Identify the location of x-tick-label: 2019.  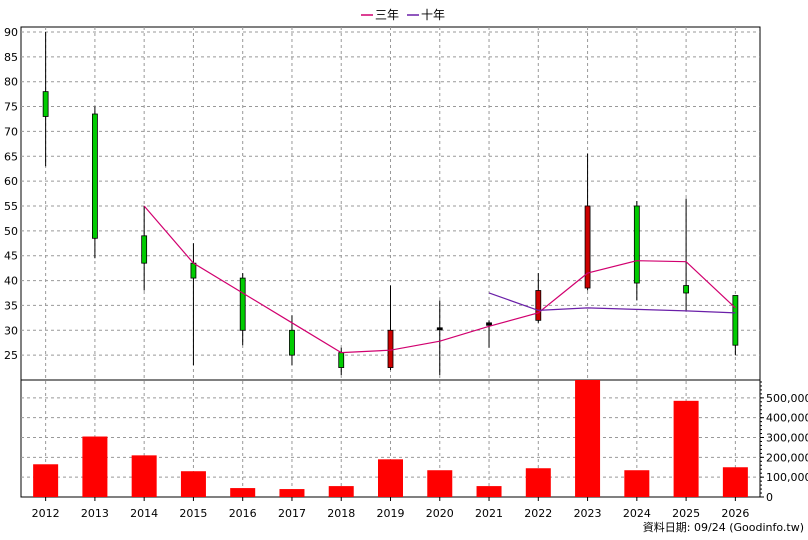
(391, 513).